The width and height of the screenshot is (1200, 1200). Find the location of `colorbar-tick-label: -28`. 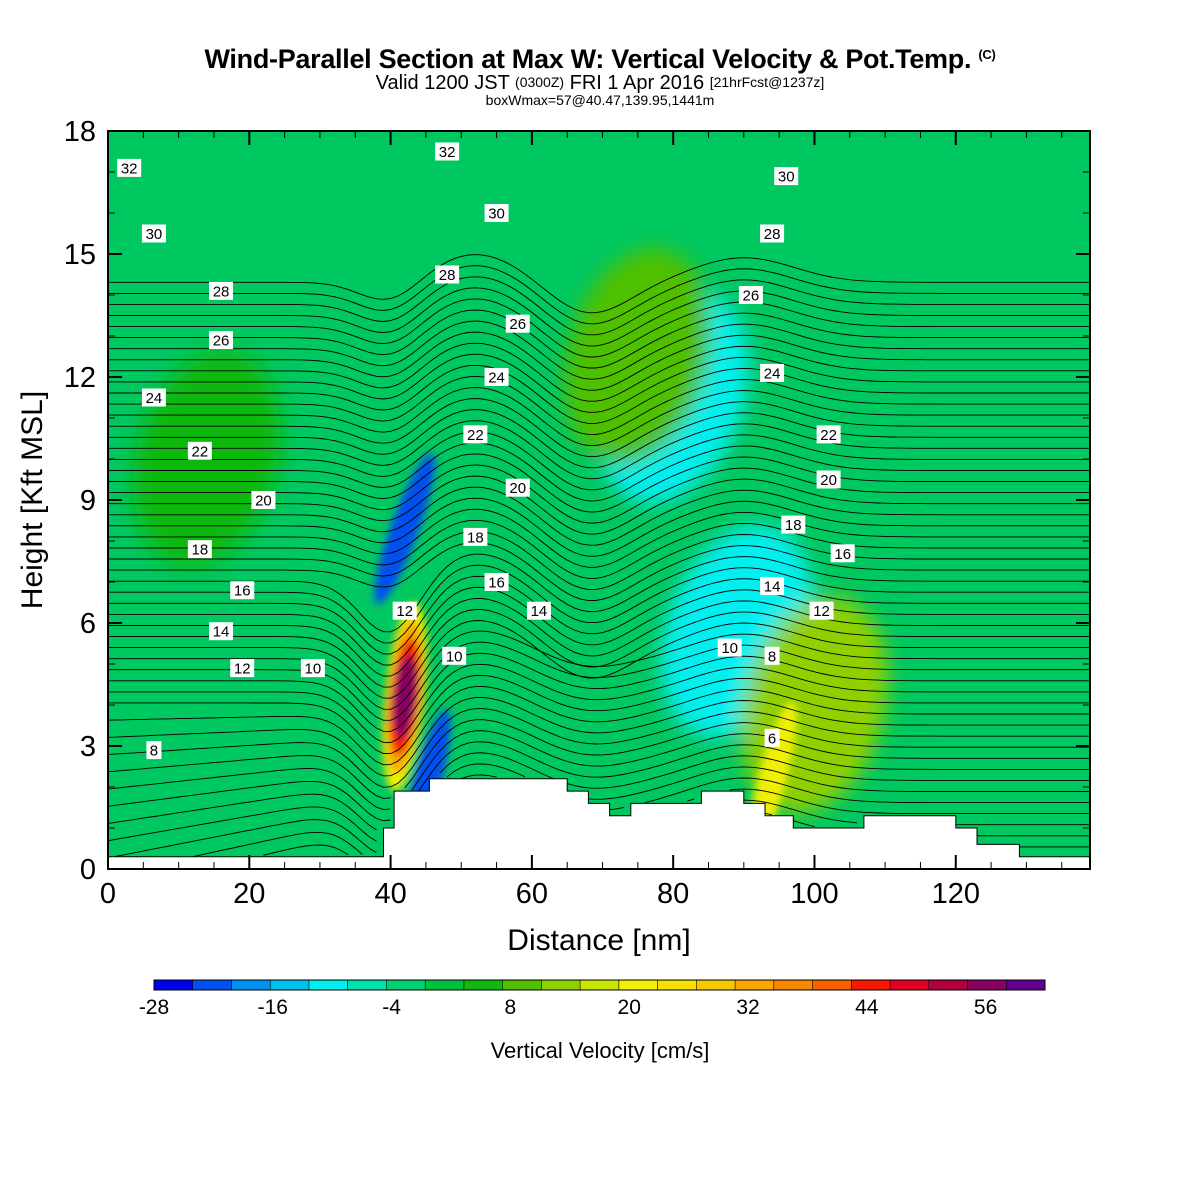

colorbar-tick-label: -28 is located at coordinates (154, 1007).